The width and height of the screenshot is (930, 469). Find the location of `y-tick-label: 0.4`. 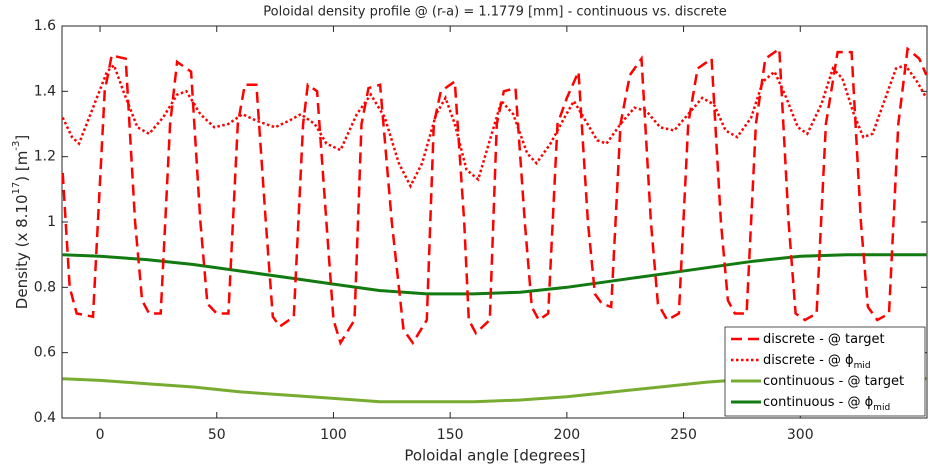

y-tick-label: 0.4 is located at coordinates (45, 418).